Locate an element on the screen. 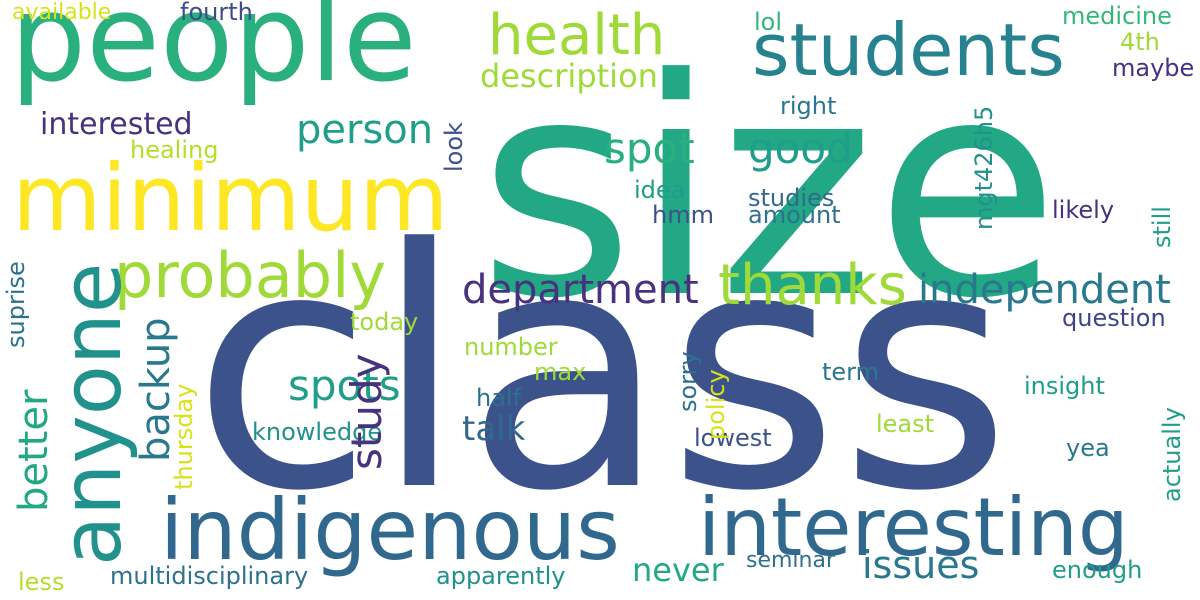 This screenshot has width=1200, height=600. word-studies: studies is located at coordinates (791, 198).